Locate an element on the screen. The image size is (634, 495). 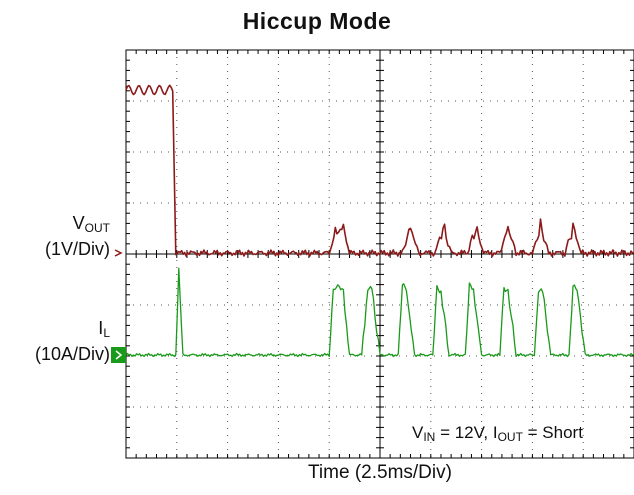
vout-ground-marker is located at coordinates (118, 253).